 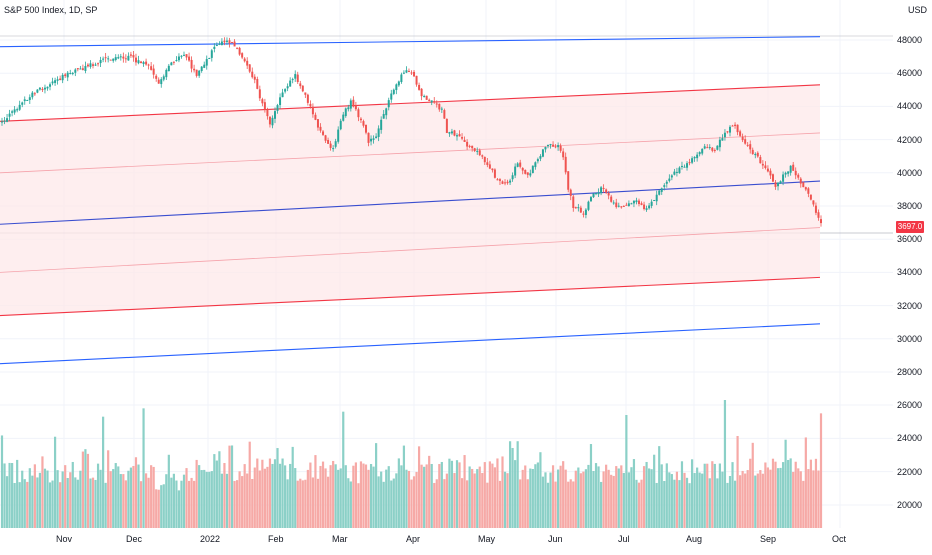 What do you see at coordinates (64, 539) in the screenshot?
I see `time-tick-label: Nov` at bounding box center [64, 539].